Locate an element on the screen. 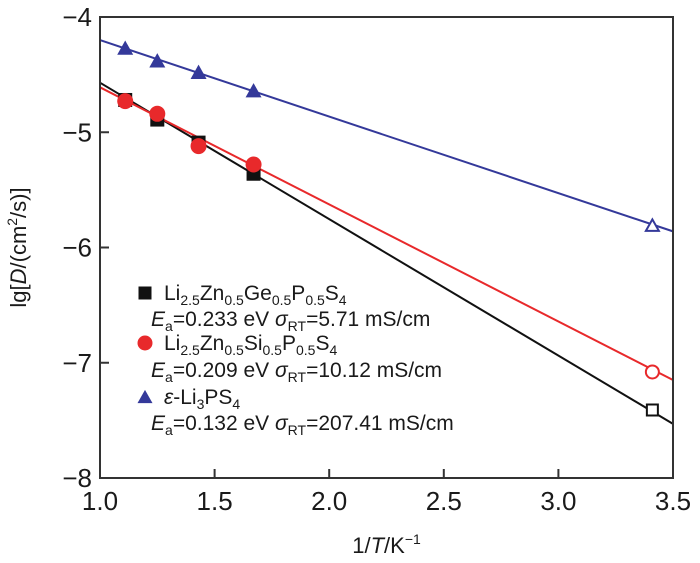 This screenshot has width=700, height=563. x-tick-label: 3.5 is located at coordinates (673, 501).